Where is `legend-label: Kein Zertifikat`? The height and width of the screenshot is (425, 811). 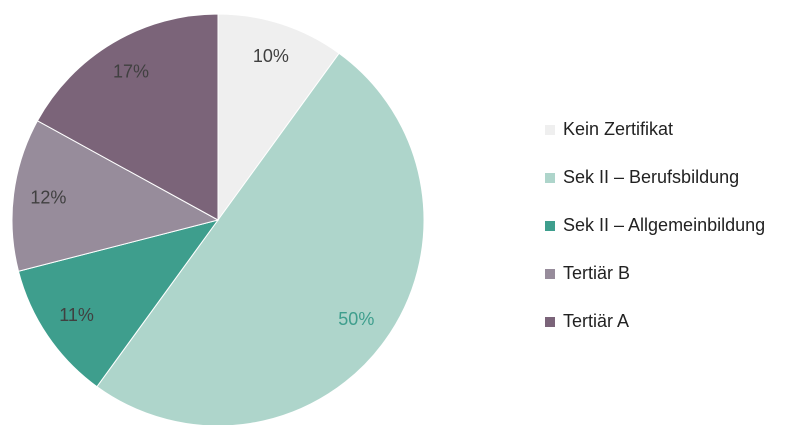 legend-label: Kein Zertifikat is located at coordinates (618, 129).